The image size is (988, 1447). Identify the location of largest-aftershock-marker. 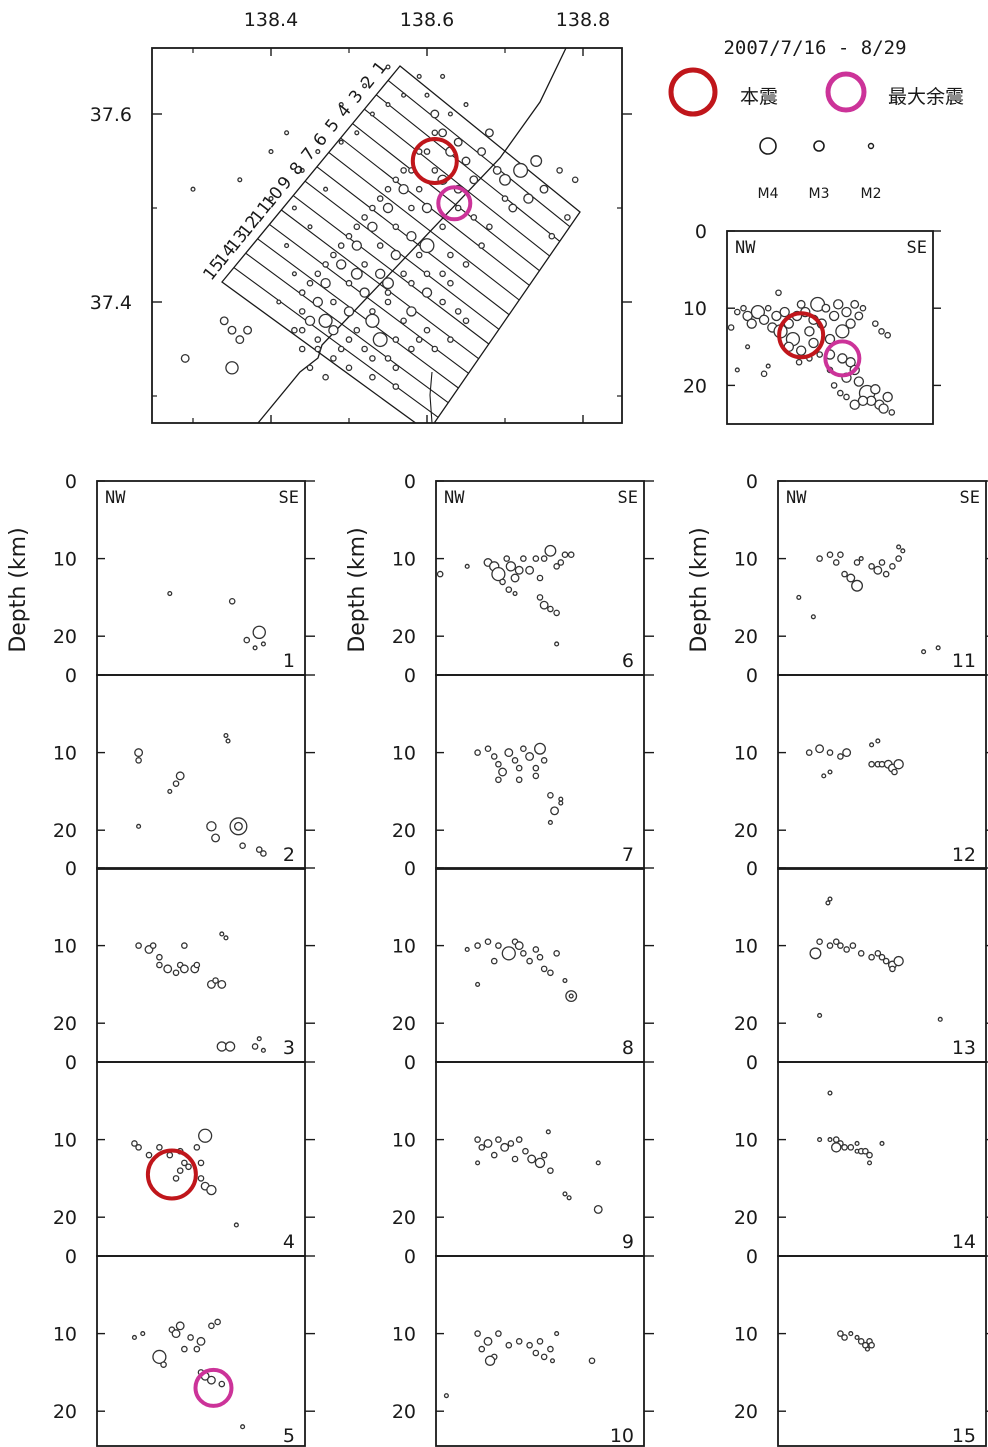
(213, 1387).